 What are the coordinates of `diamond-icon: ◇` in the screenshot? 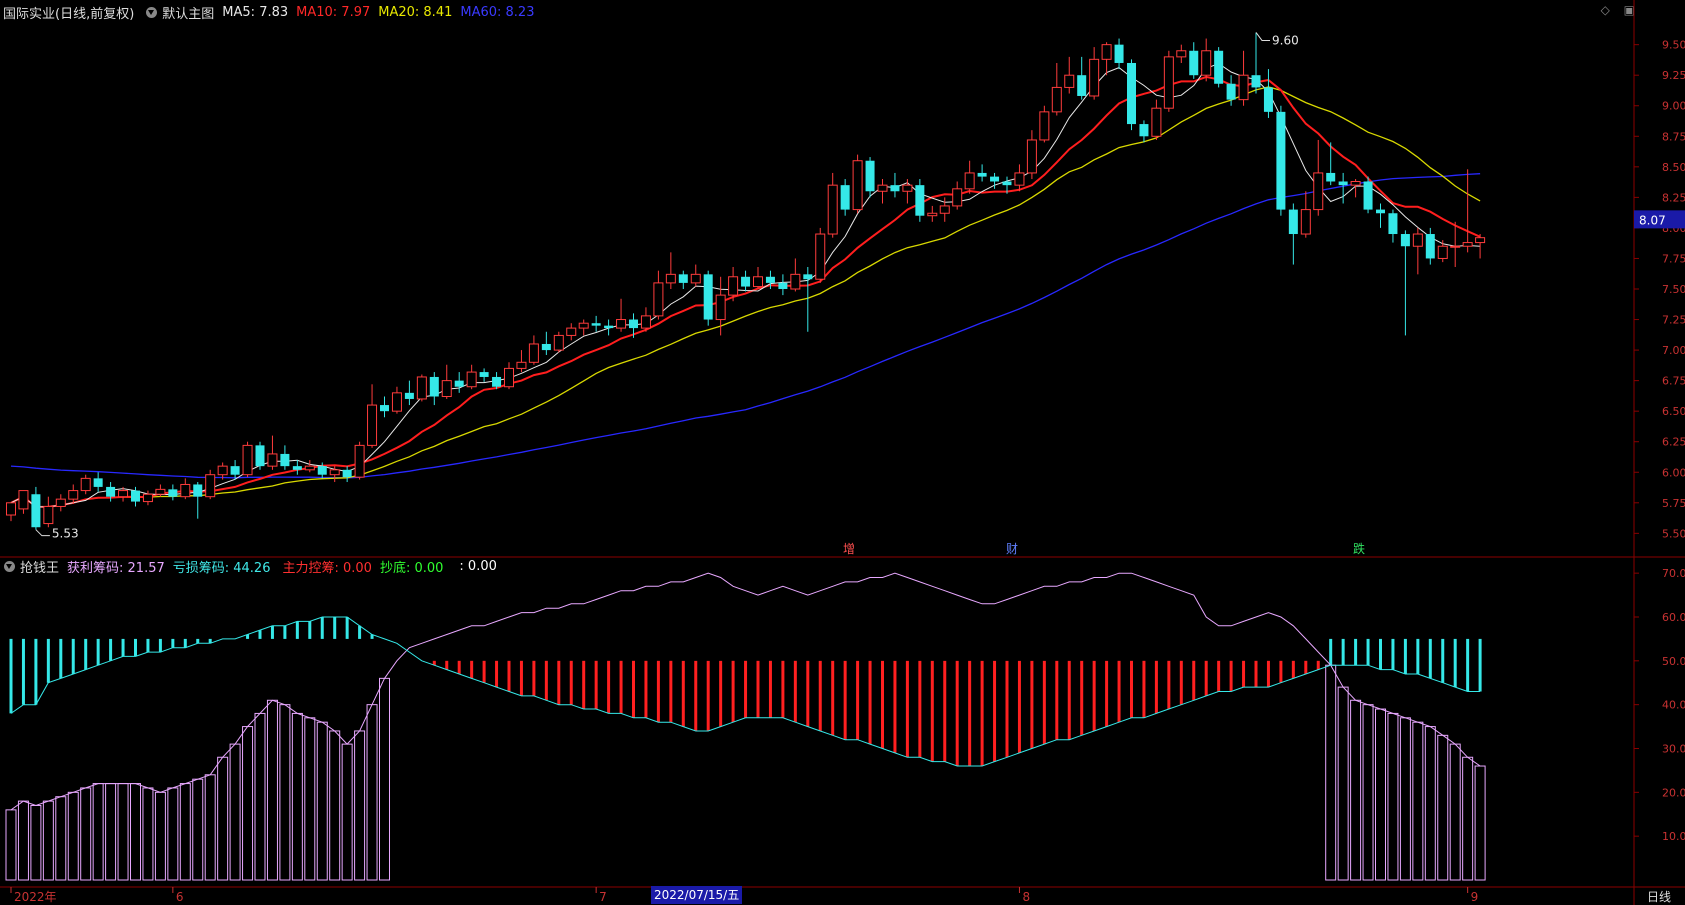 It's located at (1605, 10).